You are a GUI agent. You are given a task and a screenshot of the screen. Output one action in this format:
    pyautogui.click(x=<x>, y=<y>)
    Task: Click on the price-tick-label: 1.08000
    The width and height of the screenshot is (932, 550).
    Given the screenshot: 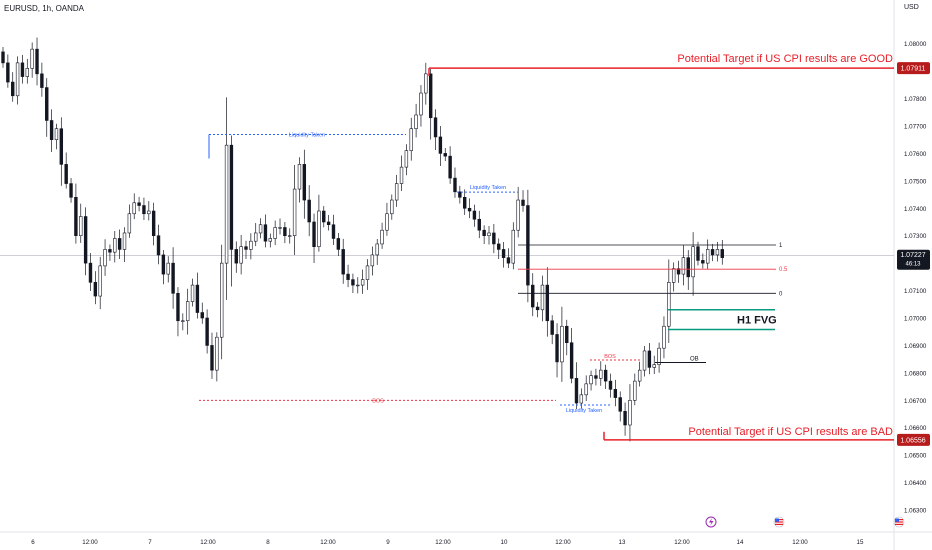 What is the action you would take?
    pyautogui.click(x=915, y=44)
    